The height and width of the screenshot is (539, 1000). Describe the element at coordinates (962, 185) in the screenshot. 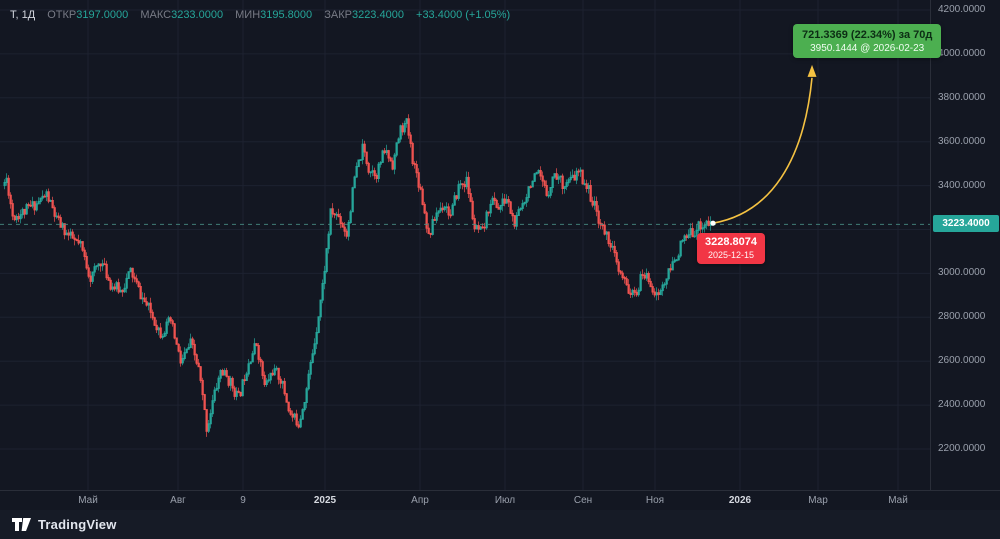

I see `price-axis-label: 3400.0000` at that location.